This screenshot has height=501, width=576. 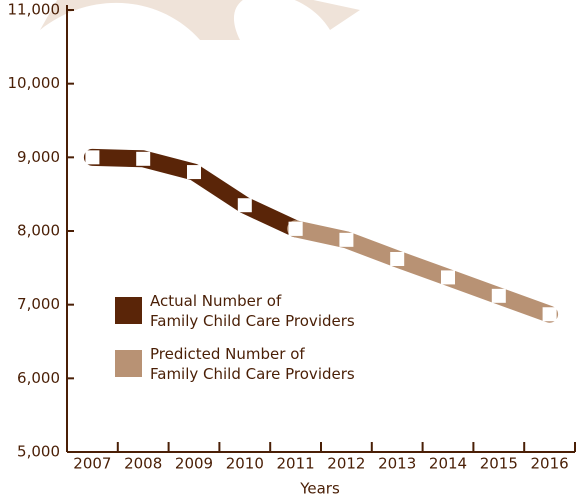 What do you see at coordinates (245, 464) in the screenshot?
I see `x-tick-label: 2010` at bounding box center [245, 464].